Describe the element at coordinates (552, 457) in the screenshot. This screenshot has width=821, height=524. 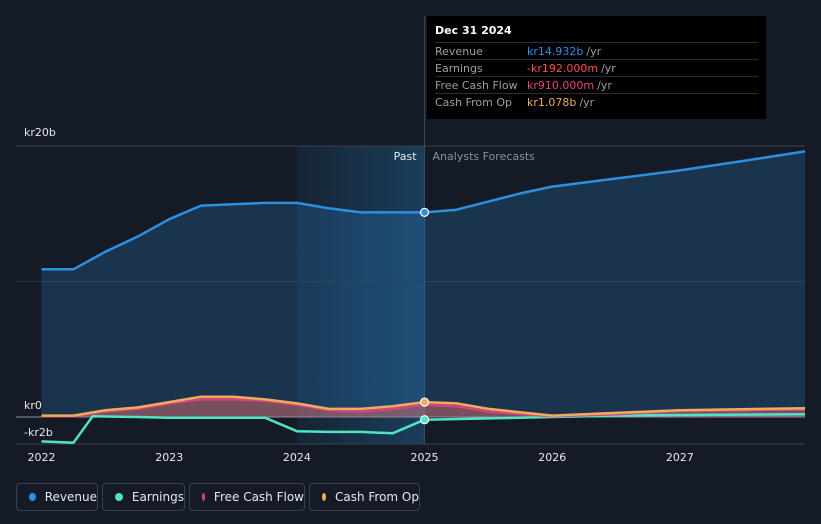
I see `x-tick-label: 2026` at that location.